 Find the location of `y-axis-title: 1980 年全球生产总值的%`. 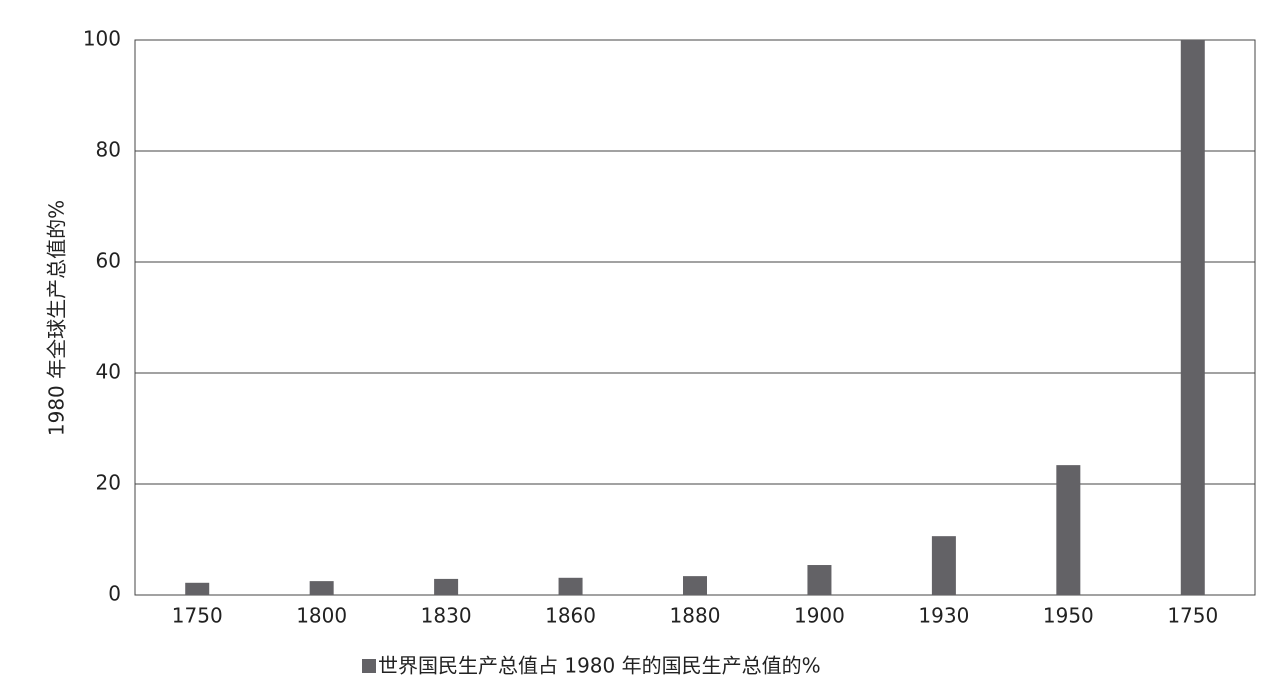

y-axis-title: 1980 年全球生产总值的% is located at coordinates (57, 318).